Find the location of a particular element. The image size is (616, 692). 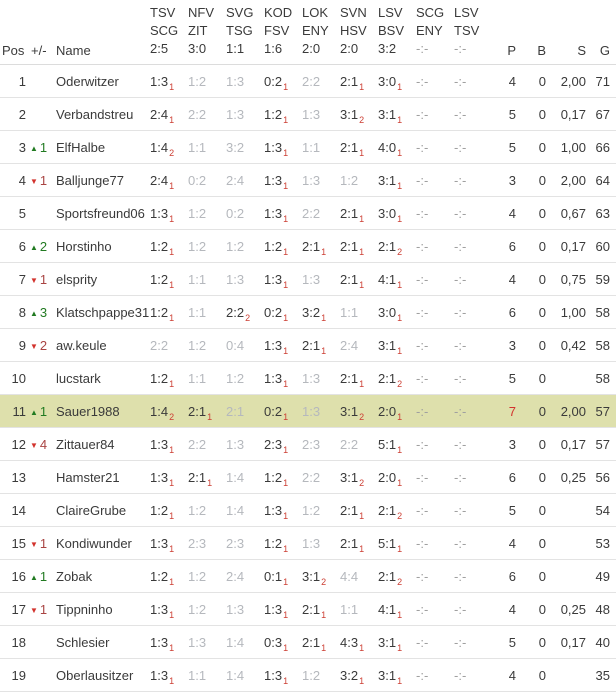

tip-score: 2:4 is located at coordinates (159, 180).